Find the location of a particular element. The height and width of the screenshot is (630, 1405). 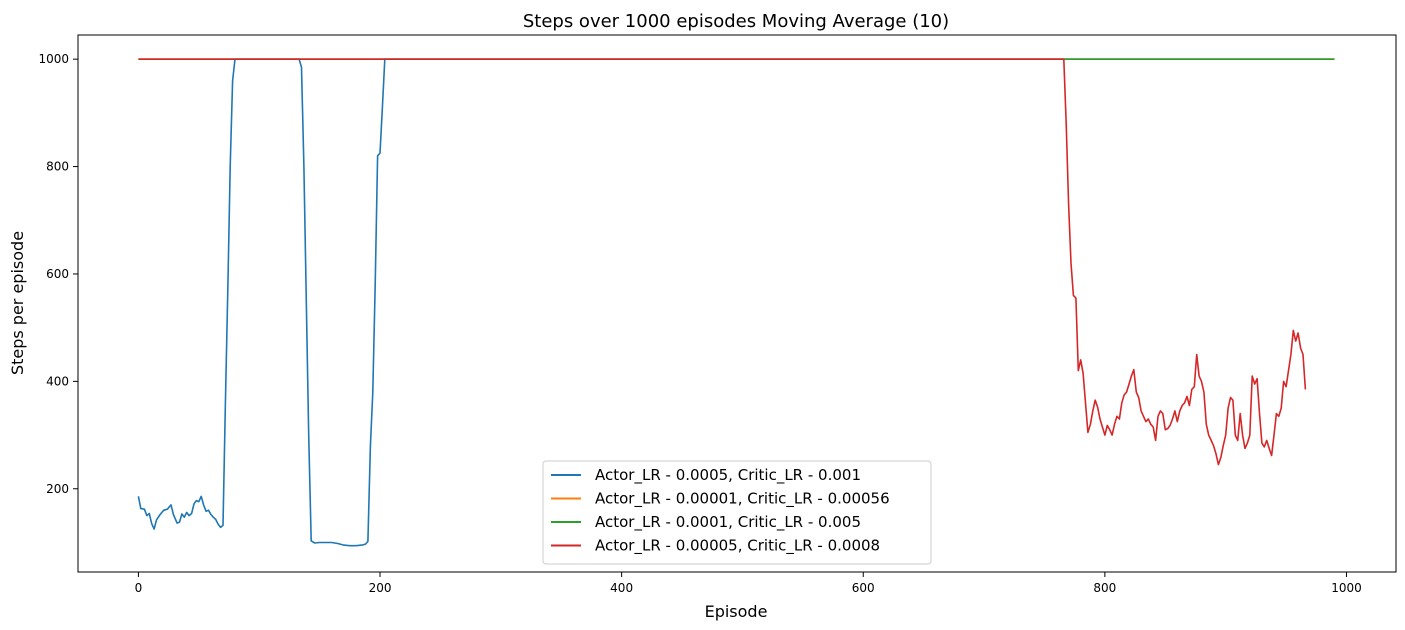

y-axis-ticks: 200 400 600 800 1000 is located at coordinates (58, 274).